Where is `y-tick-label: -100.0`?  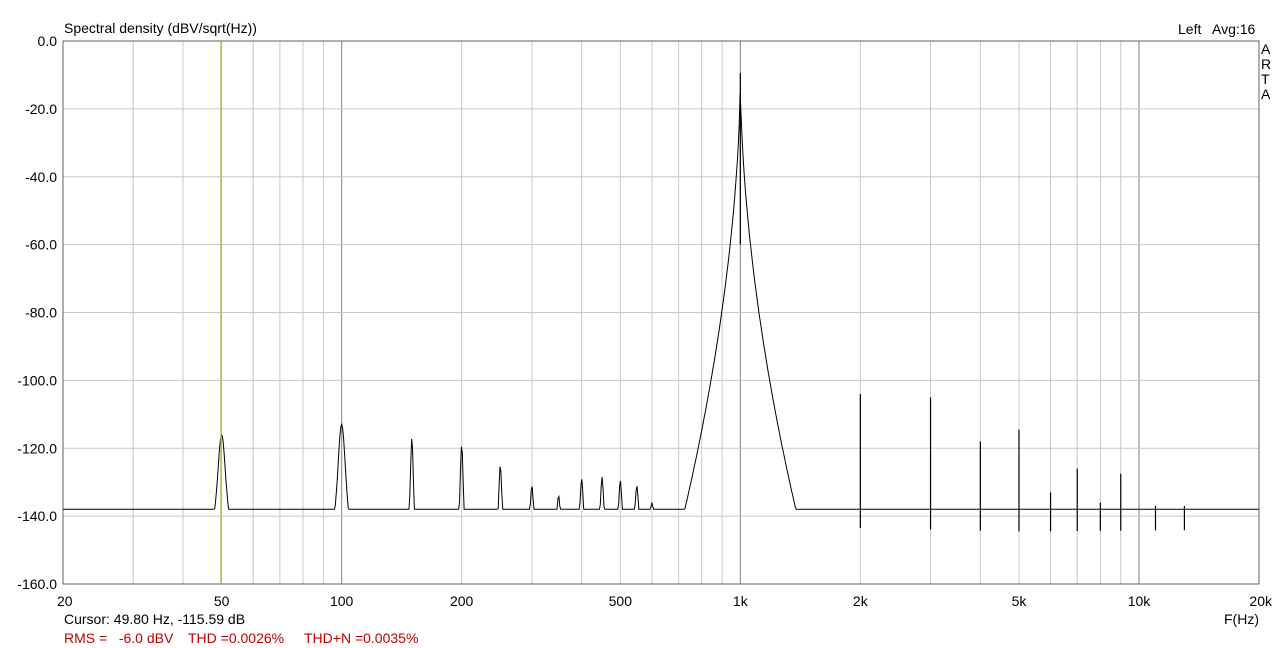 y-tick-label: -100.0 is located at coordinates (37, 380).